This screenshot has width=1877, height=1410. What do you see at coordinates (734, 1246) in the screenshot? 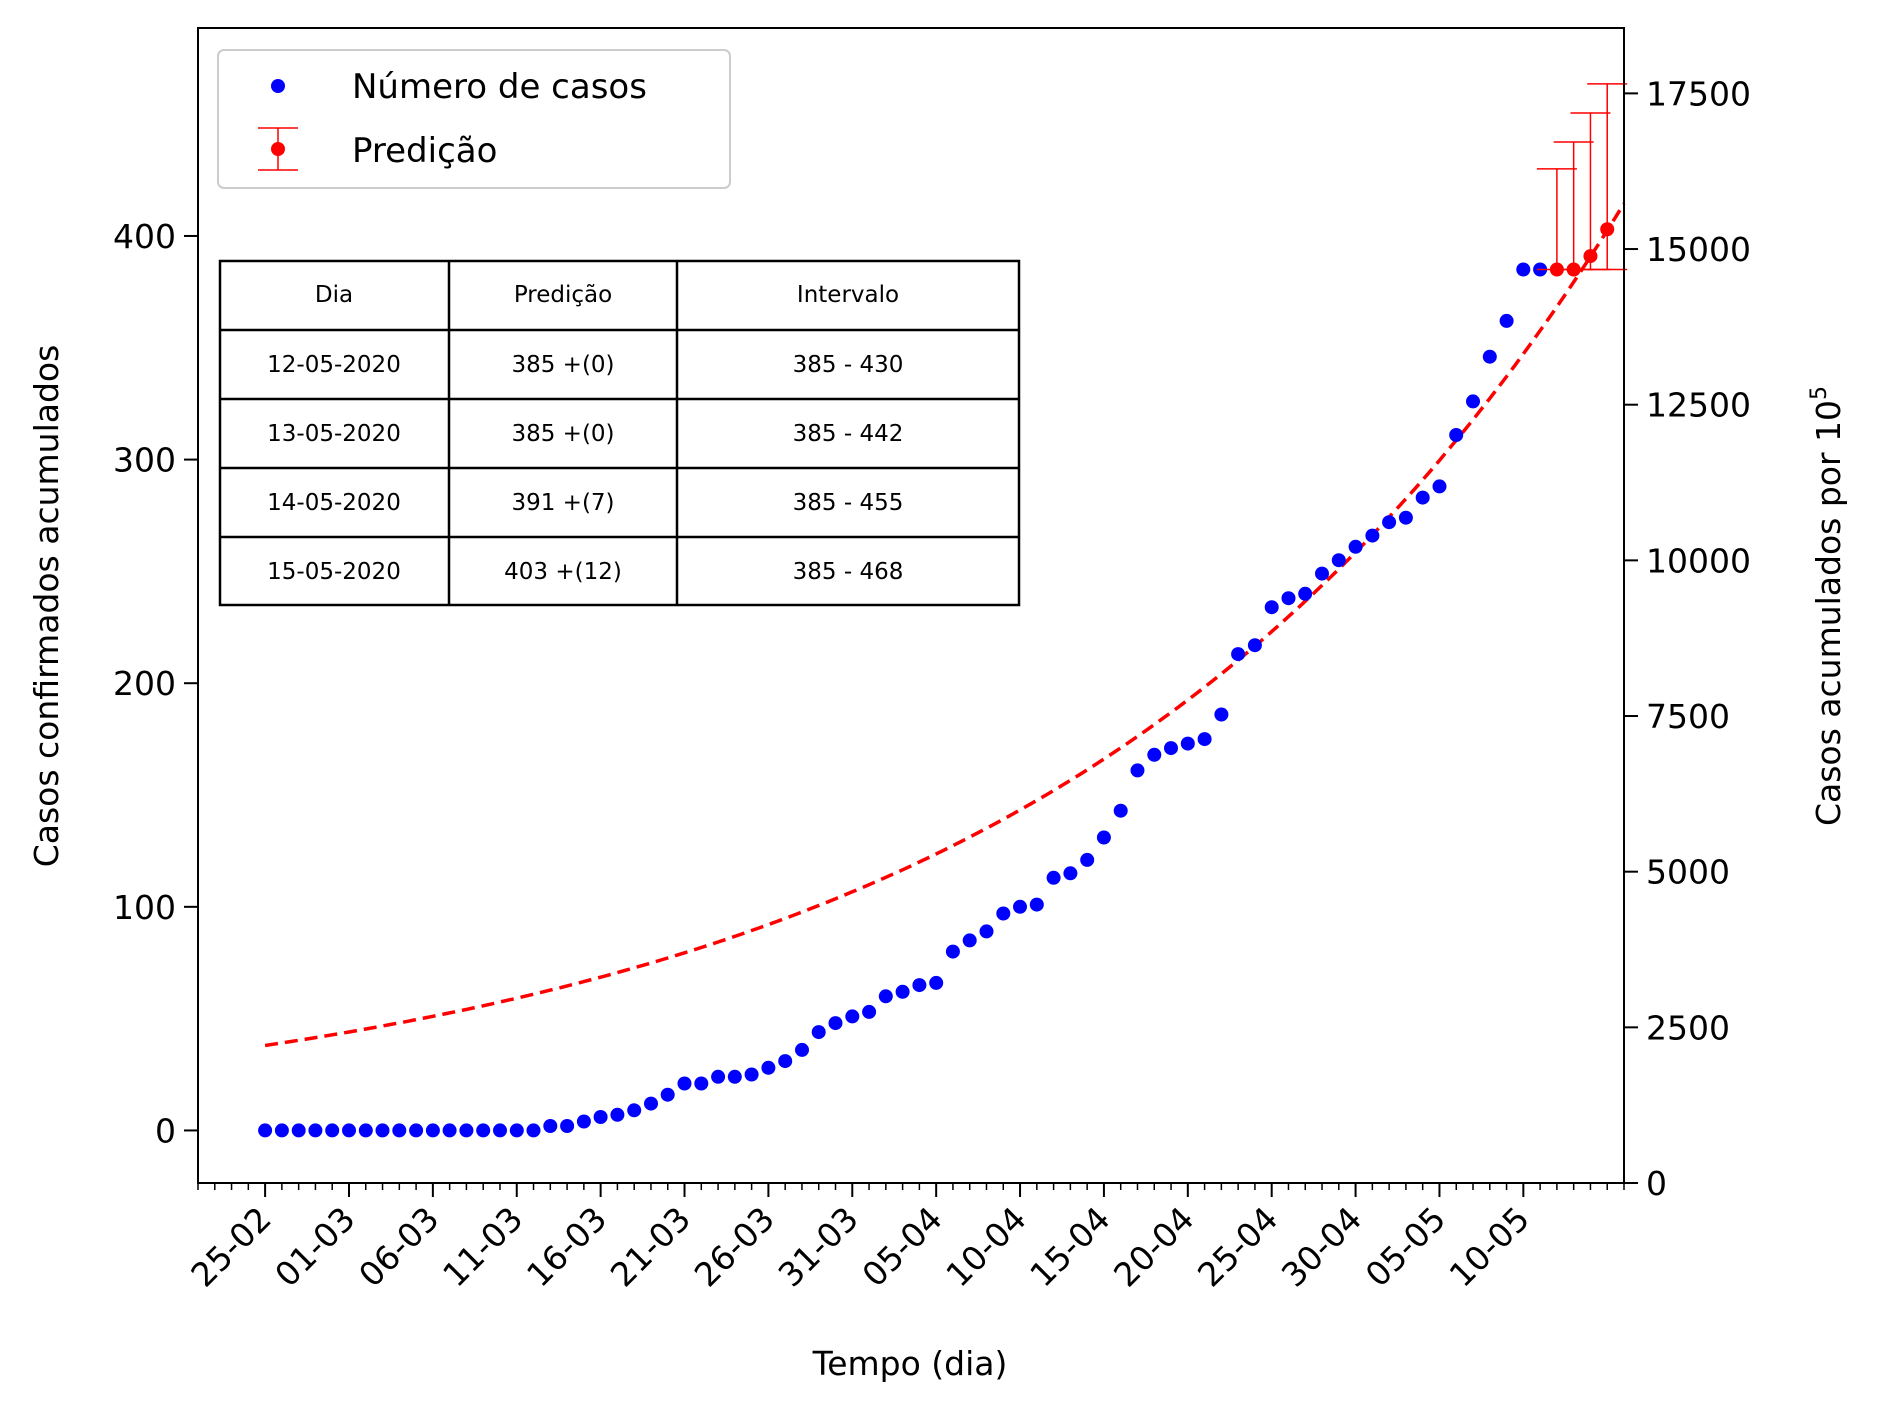
I see `x-tick-label: 26-03` at bounding box center [734, 1246].